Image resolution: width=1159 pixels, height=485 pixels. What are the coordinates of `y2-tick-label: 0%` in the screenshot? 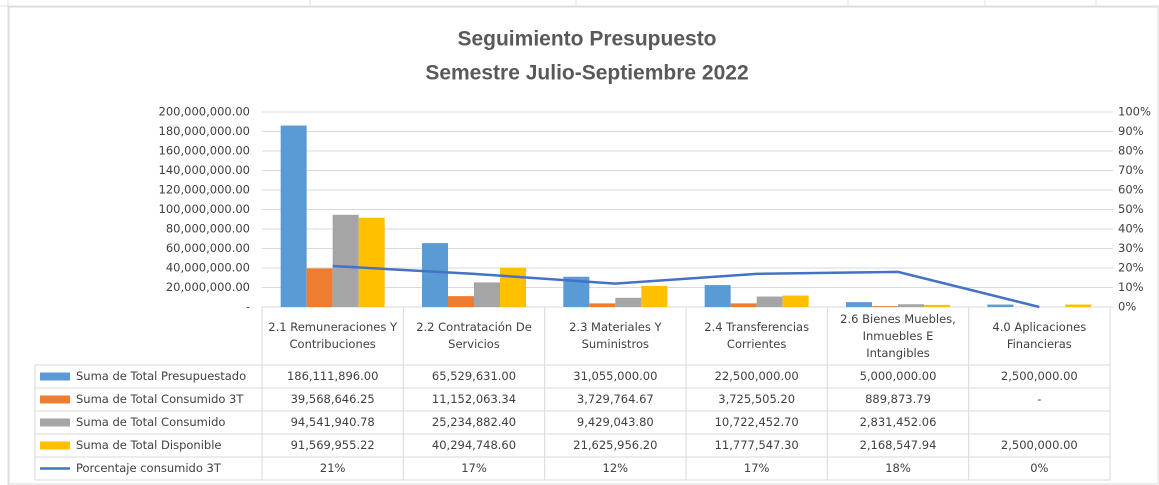 It's located at (1127, 307).